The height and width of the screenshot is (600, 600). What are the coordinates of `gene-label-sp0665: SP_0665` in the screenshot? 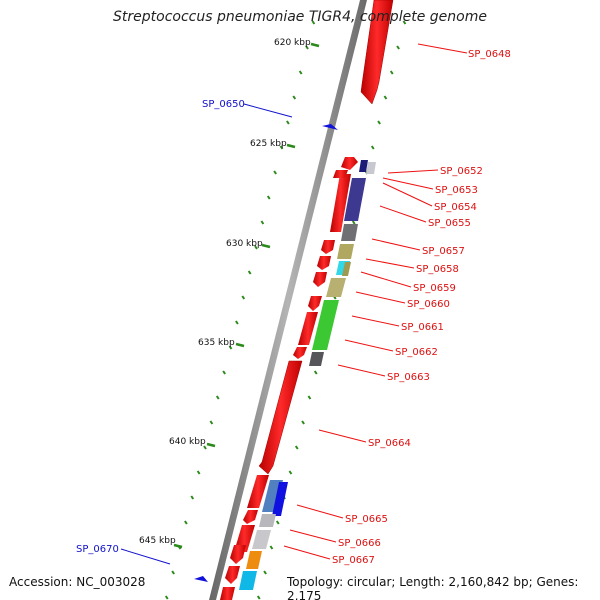 It's located at (366, 519).